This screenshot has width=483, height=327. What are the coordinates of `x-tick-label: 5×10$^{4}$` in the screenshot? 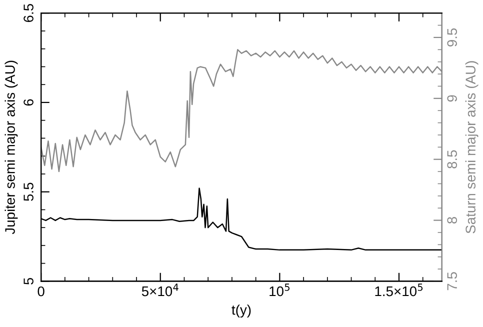 It's located at (160, 290).